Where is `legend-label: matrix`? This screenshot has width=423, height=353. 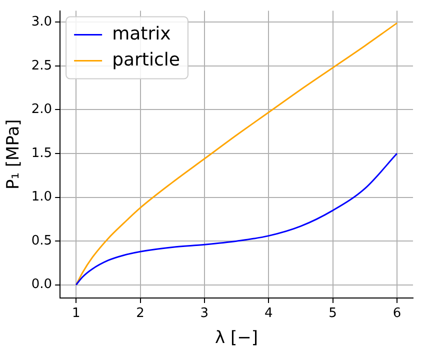 legend-label: matrix is located at coordinates (142, 33).